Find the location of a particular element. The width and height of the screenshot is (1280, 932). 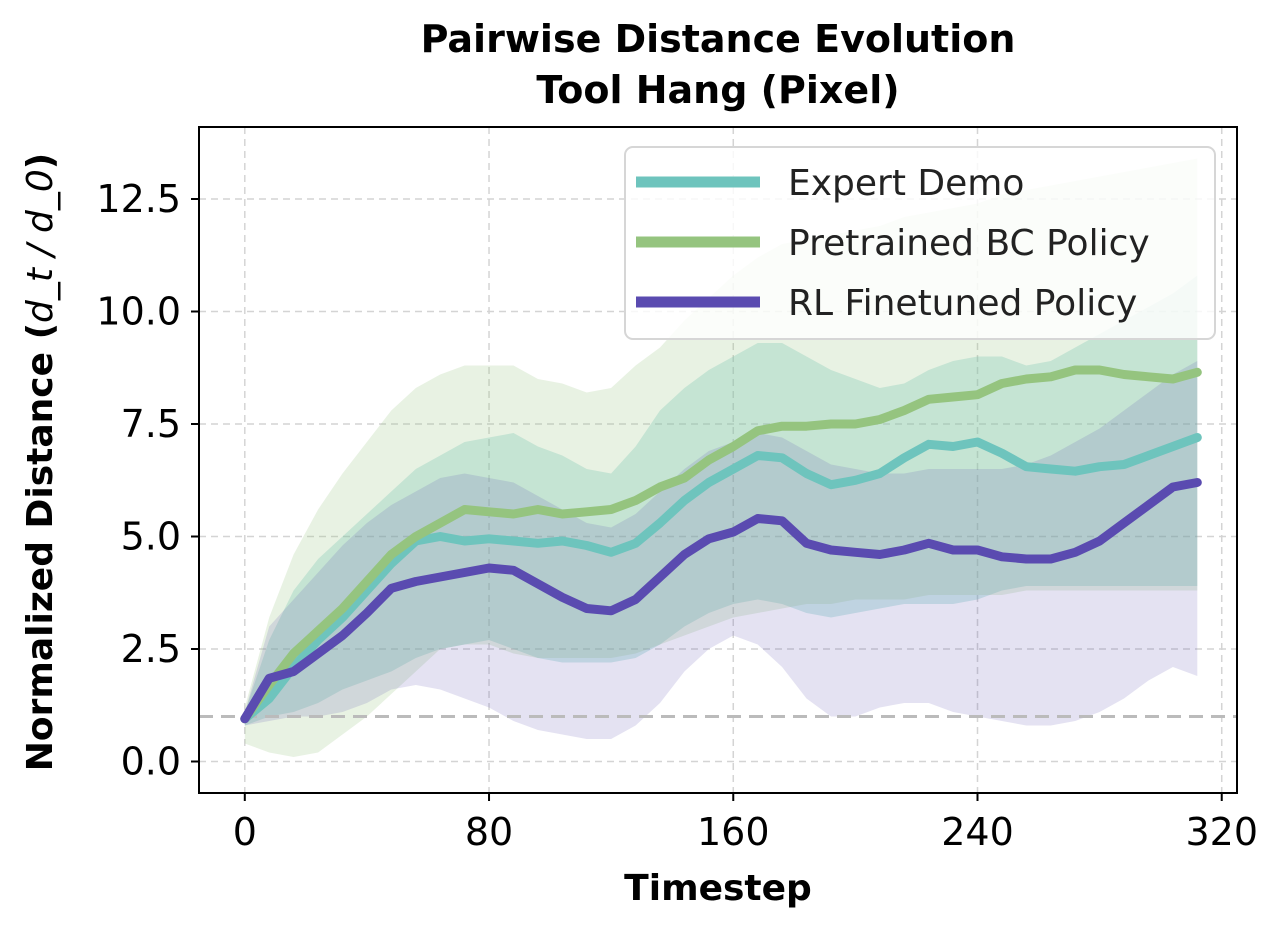

y-tick-label-4: 10.0 is located at coordinates (138, 312).